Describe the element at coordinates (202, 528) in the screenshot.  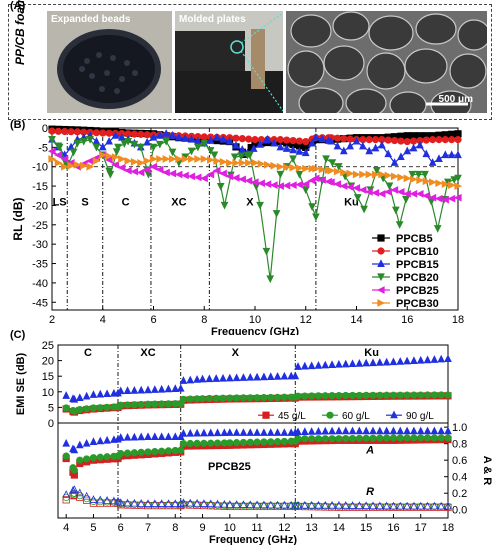
I see `se-xtick-label-5: 9` at that location.